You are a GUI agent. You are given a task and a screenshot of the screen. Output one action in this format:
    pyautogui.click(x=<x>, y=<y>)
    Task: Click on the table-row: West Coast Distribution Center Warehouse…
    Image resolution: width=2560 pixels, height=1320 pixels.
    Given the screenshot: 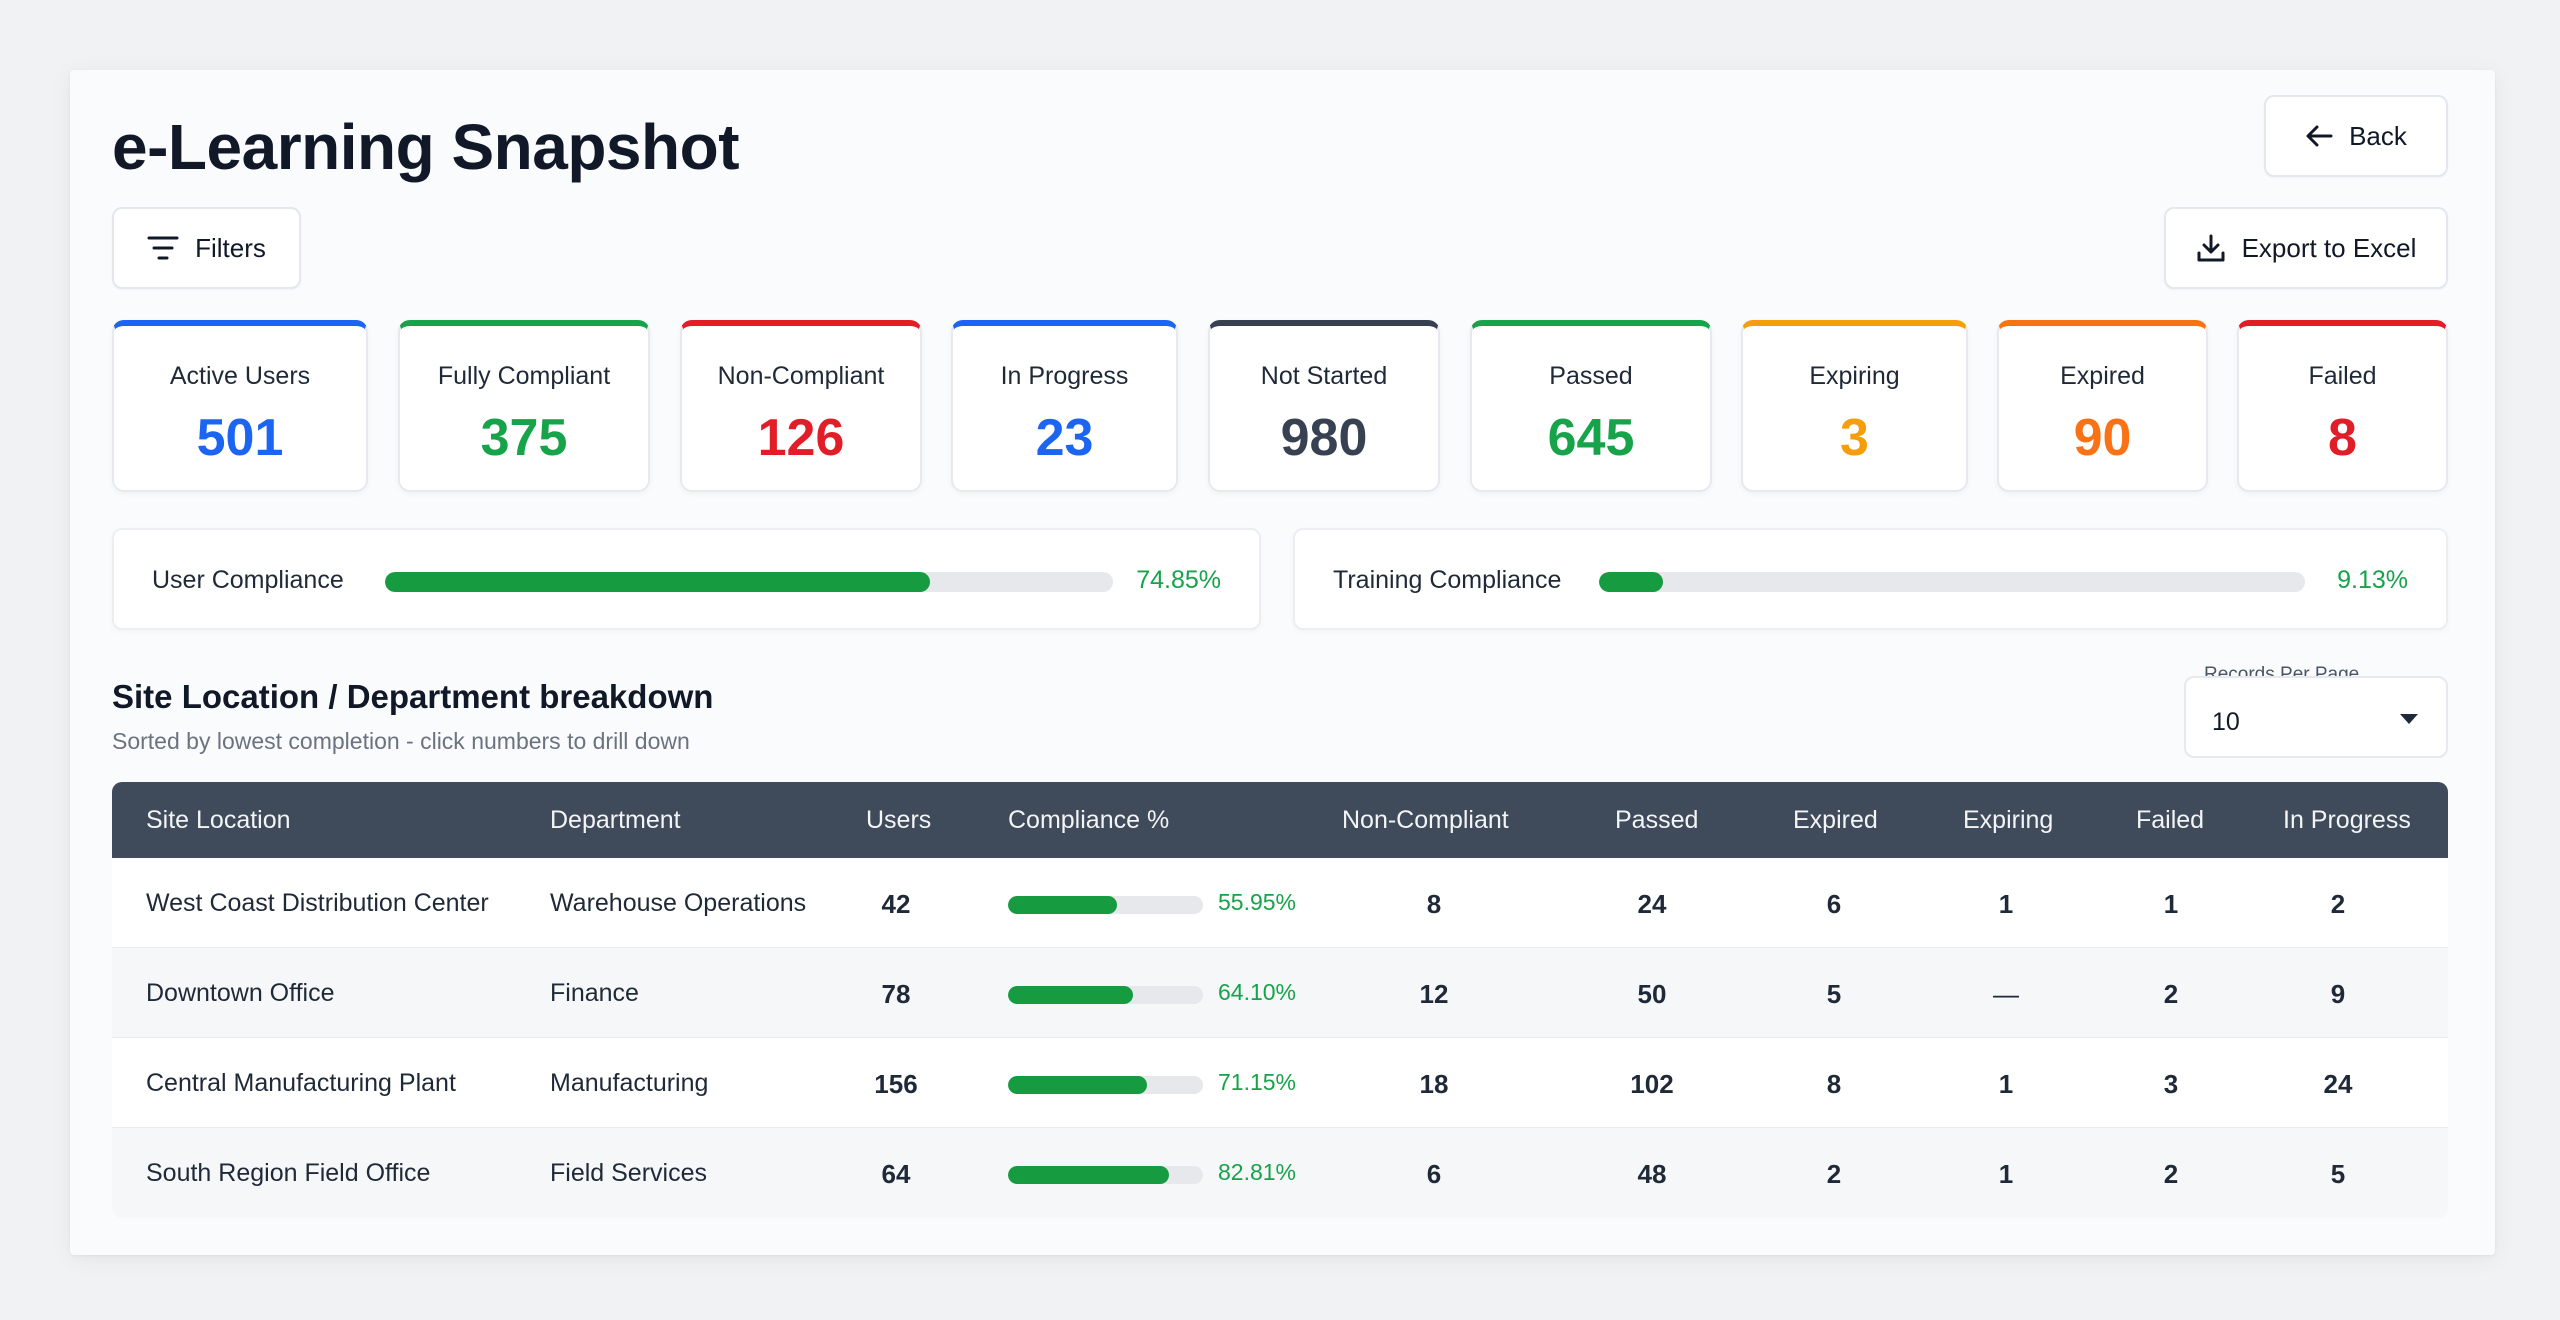 What is the action you would take?
    pyautogui.click(x=1280, y=903)
    